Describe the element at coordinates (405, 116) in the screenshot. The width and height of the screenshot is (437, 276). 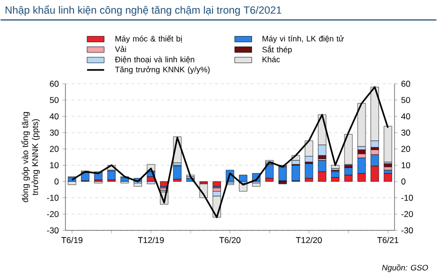
I see `y2-tick-label: 40` at that location.